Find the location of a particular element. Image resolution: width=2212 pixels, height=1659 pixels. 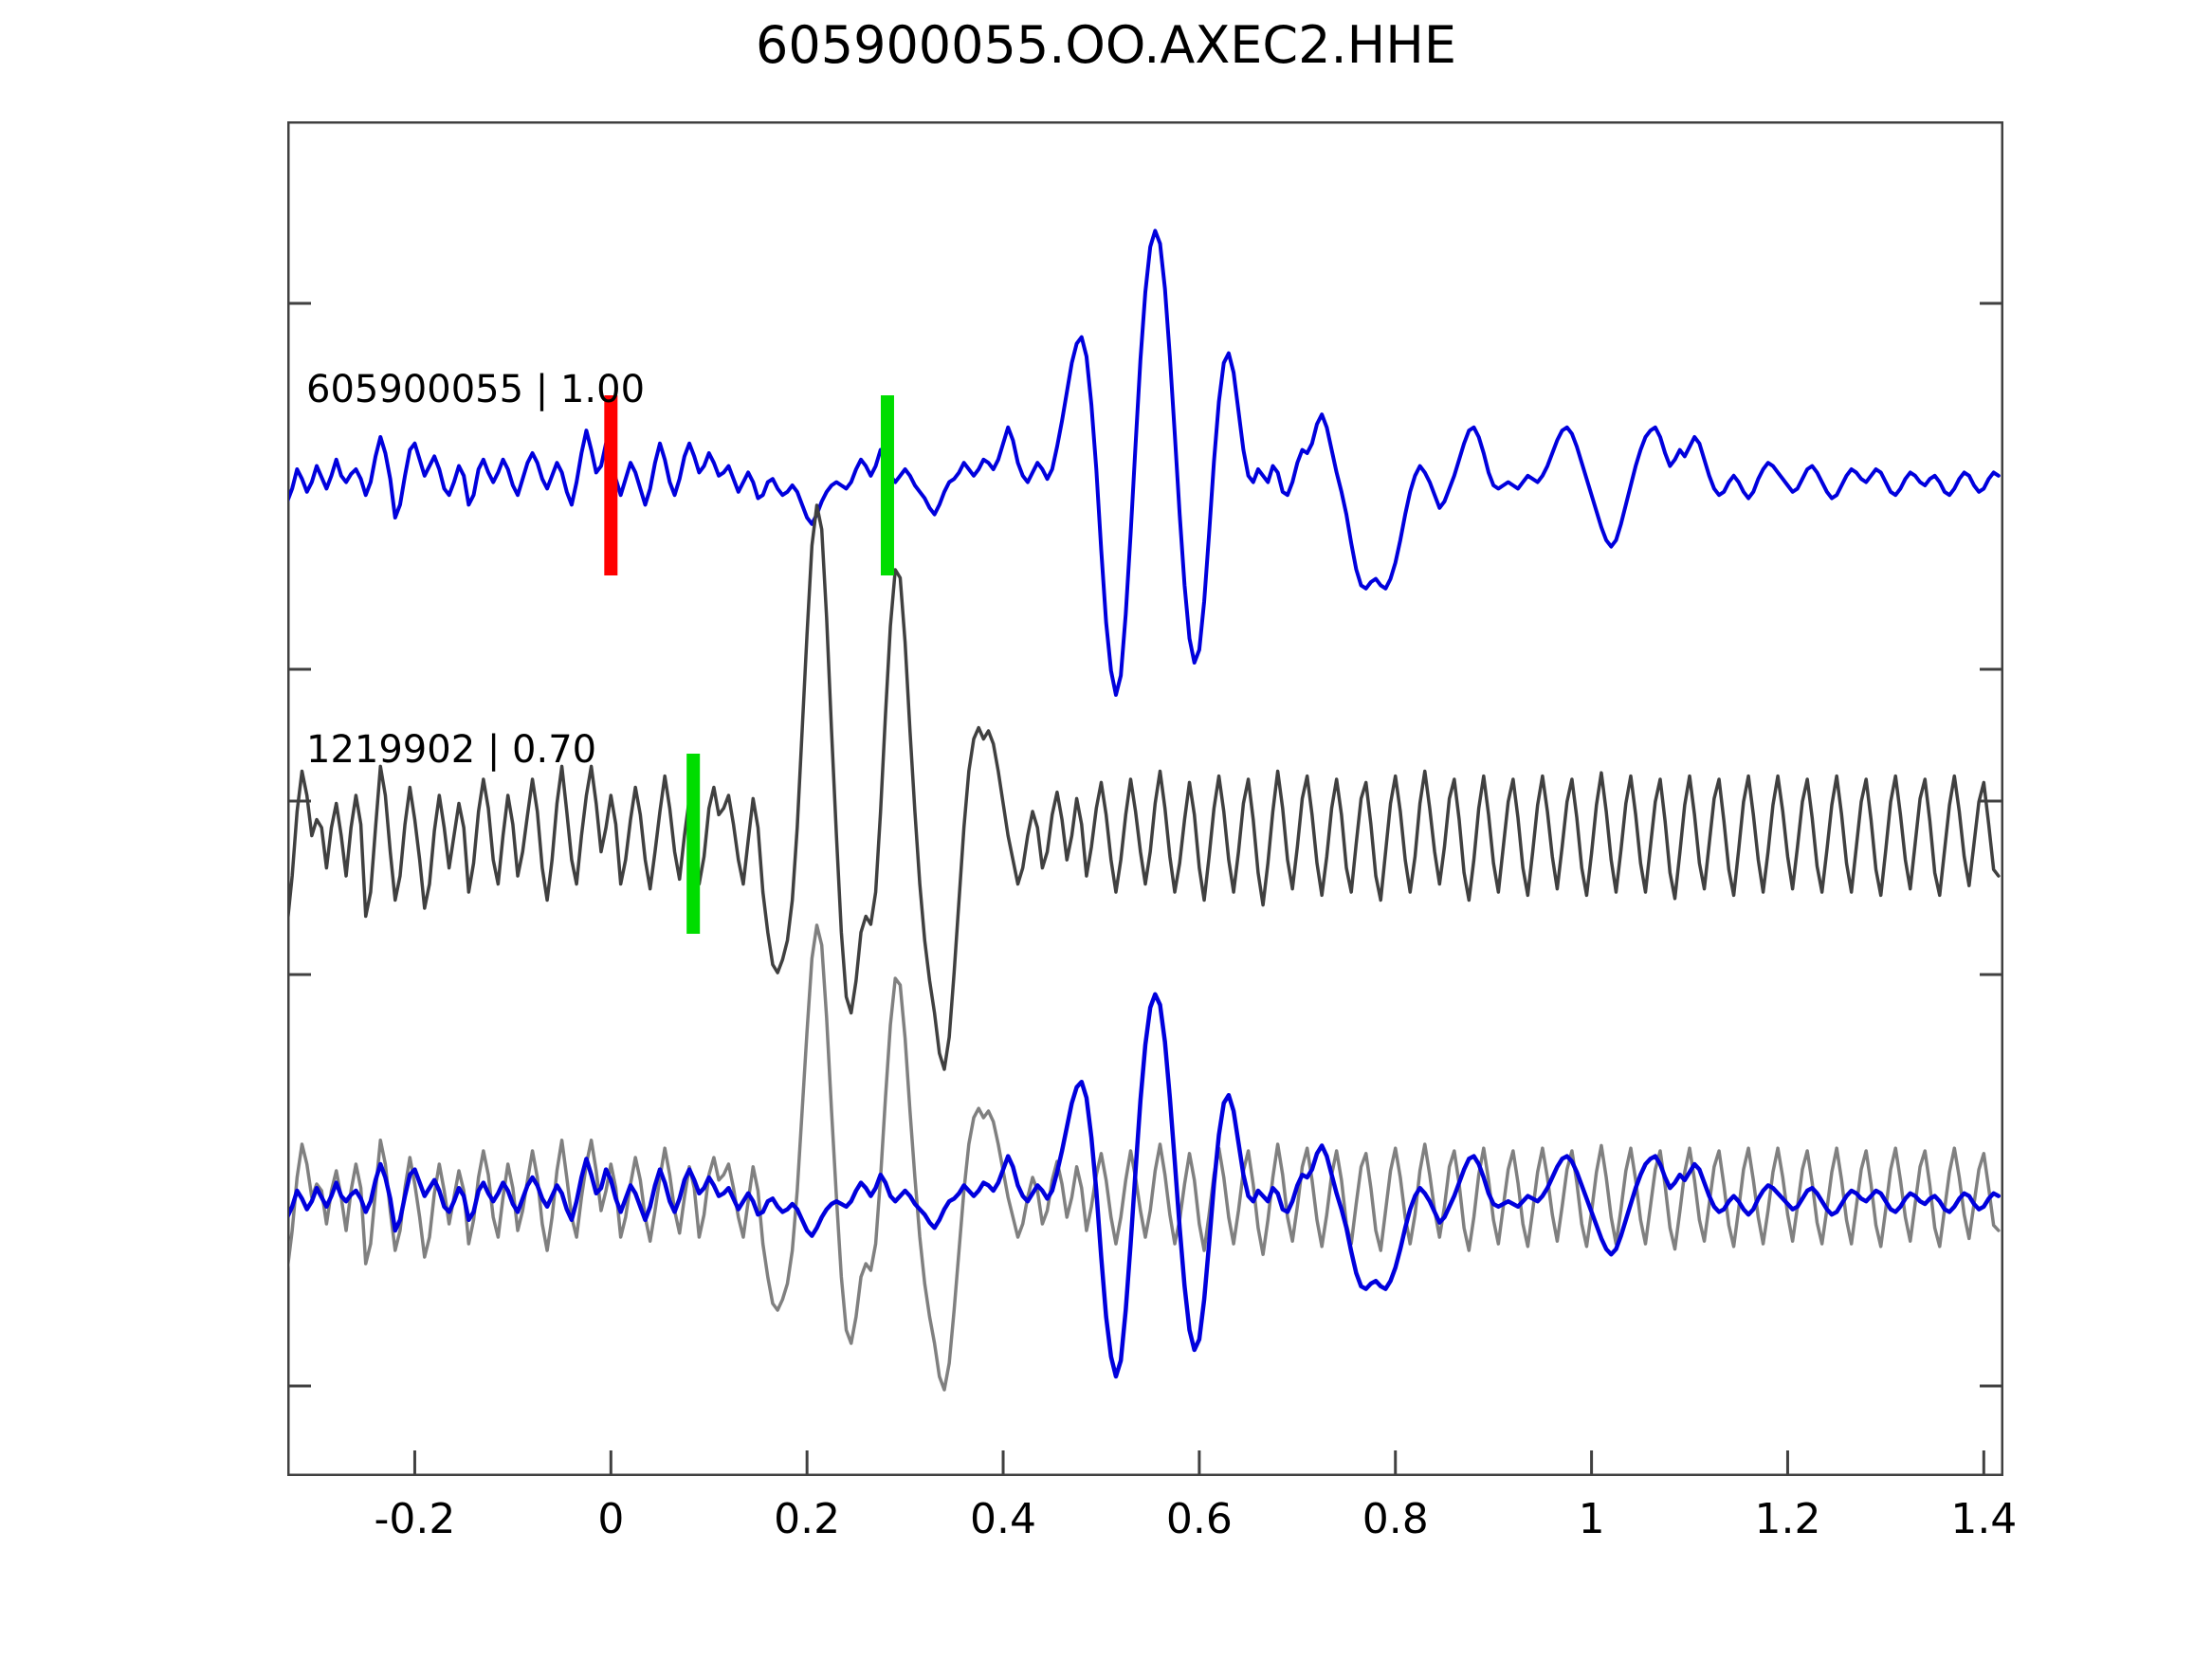

page-title: 605900055.OO.AXEC2.HHE is located at coordinates (1106, 45).